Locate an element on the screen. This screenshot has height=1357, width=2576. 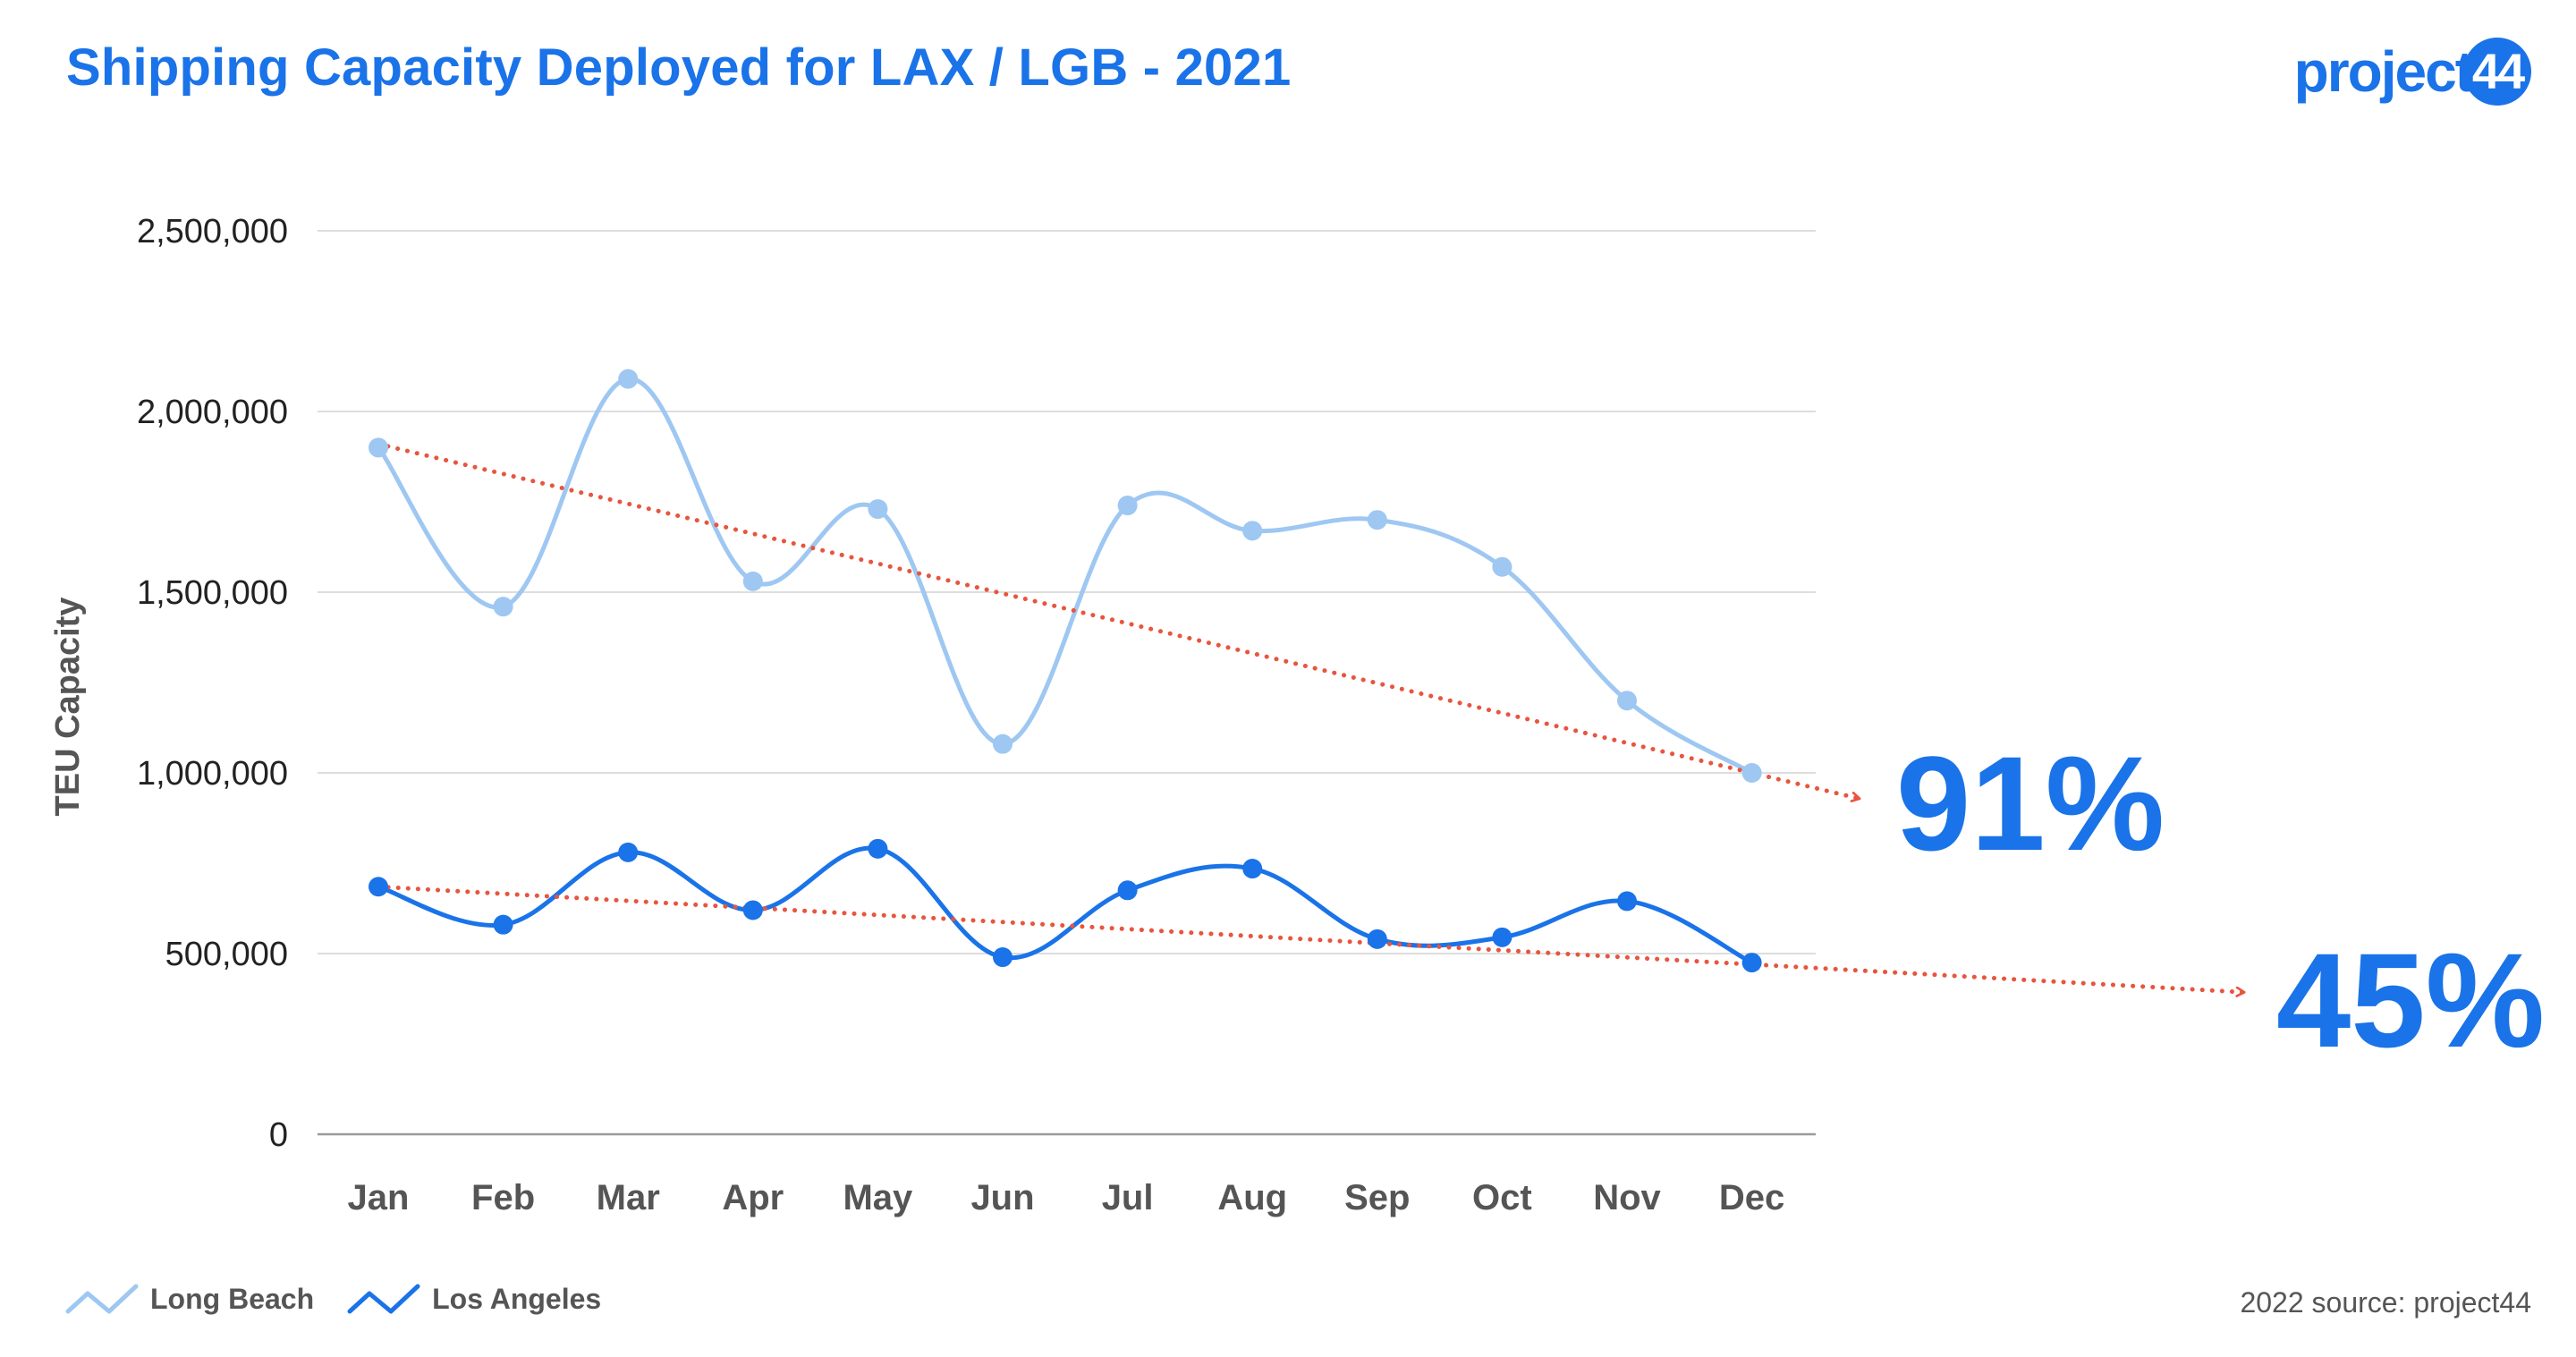
source-note: 2022 source: project44 is located at coordinates (2385, 1303).